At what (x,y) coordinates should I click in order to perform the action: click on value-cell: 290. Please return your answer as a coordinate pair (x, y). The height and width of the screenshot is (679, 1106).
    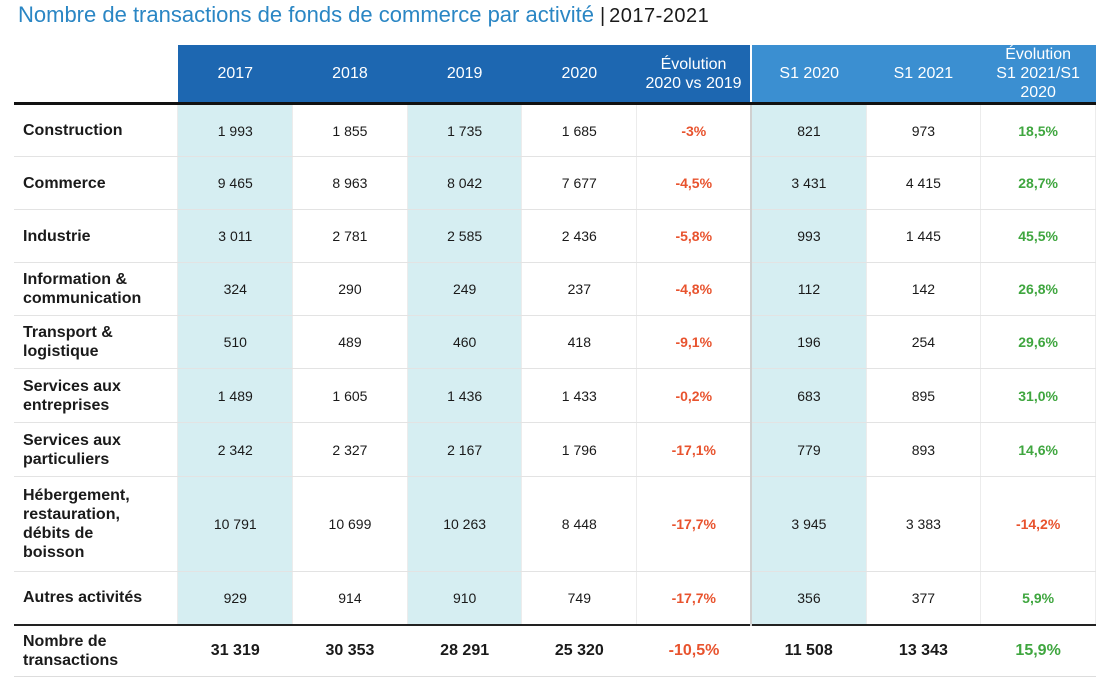
    Looking at the image, I should click on (350, 289).